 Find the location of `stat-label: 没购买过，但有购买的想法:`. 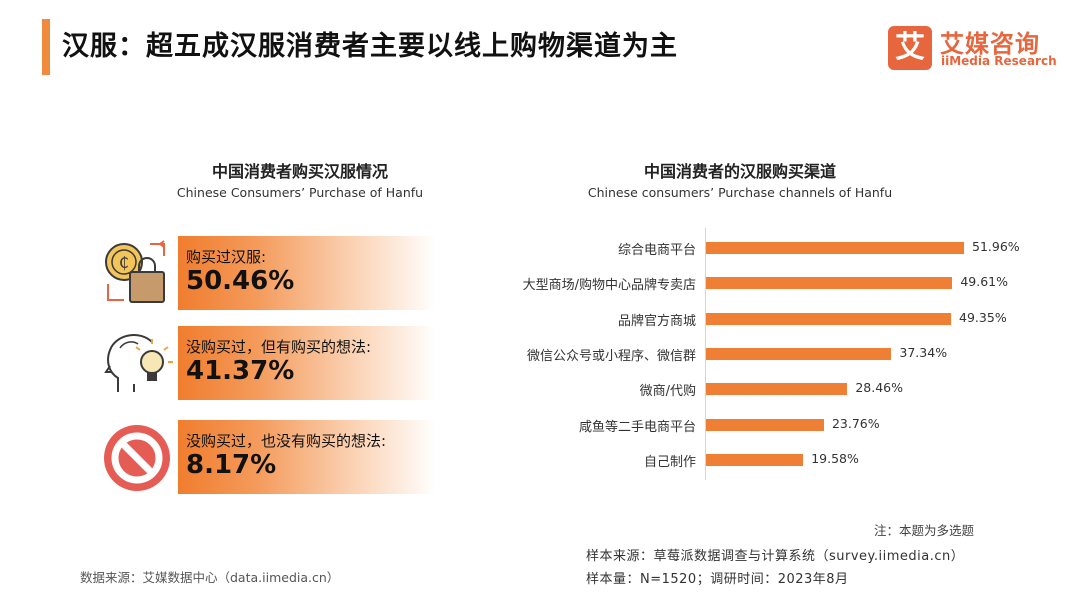

stat-label: 没购买过，但有购买的想法: is located at coordinates (279, 347).